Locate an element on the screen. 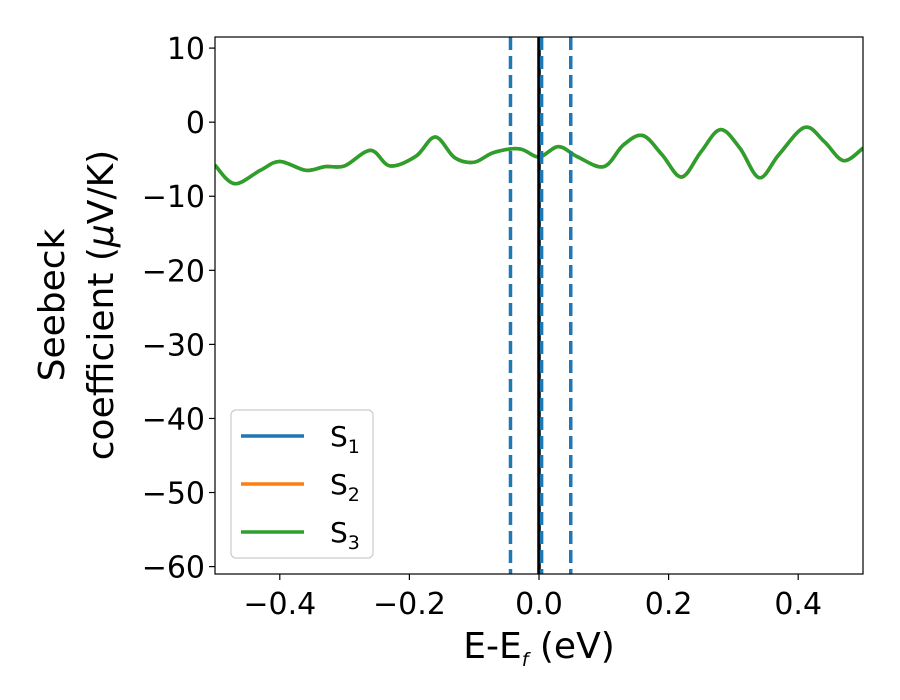 The width and height of the screenshot is (900, 700). x-tick-label: 0.0 is located at coordinates (539, 604).